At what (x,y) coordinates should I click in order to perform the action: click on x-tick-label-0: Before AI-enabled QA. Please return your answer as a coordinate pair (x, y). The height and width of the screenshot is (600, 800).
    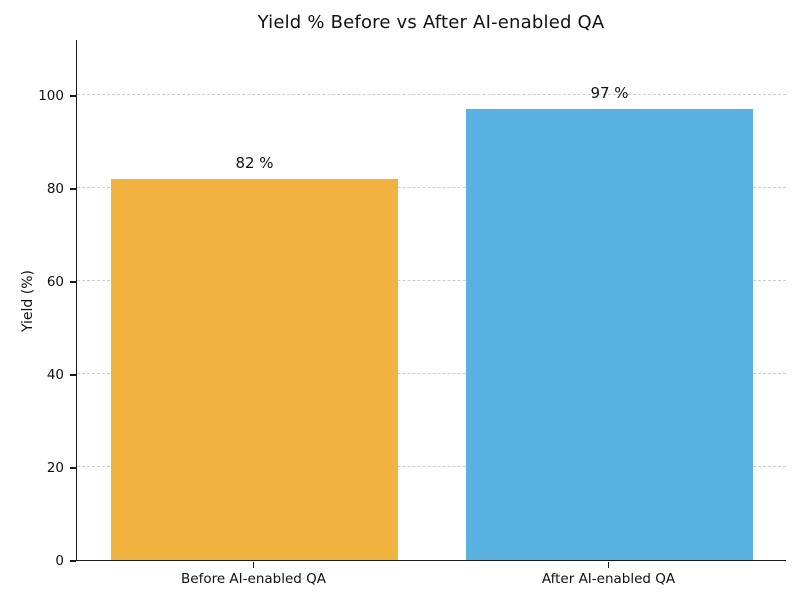
    Looking at the image, I should click on (253, 579).